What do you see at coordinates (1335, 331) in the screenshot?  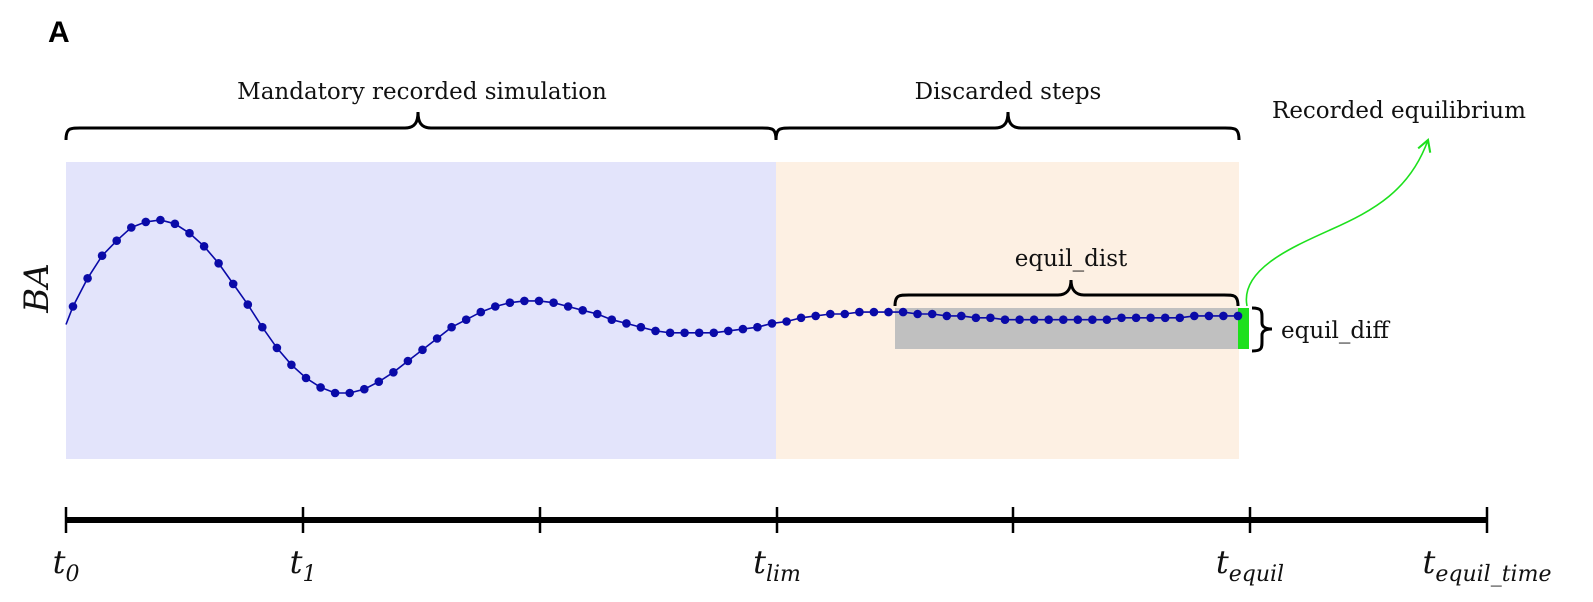 I see `equil-diff-label: equil_diff` at bounding box center [1335, 331].